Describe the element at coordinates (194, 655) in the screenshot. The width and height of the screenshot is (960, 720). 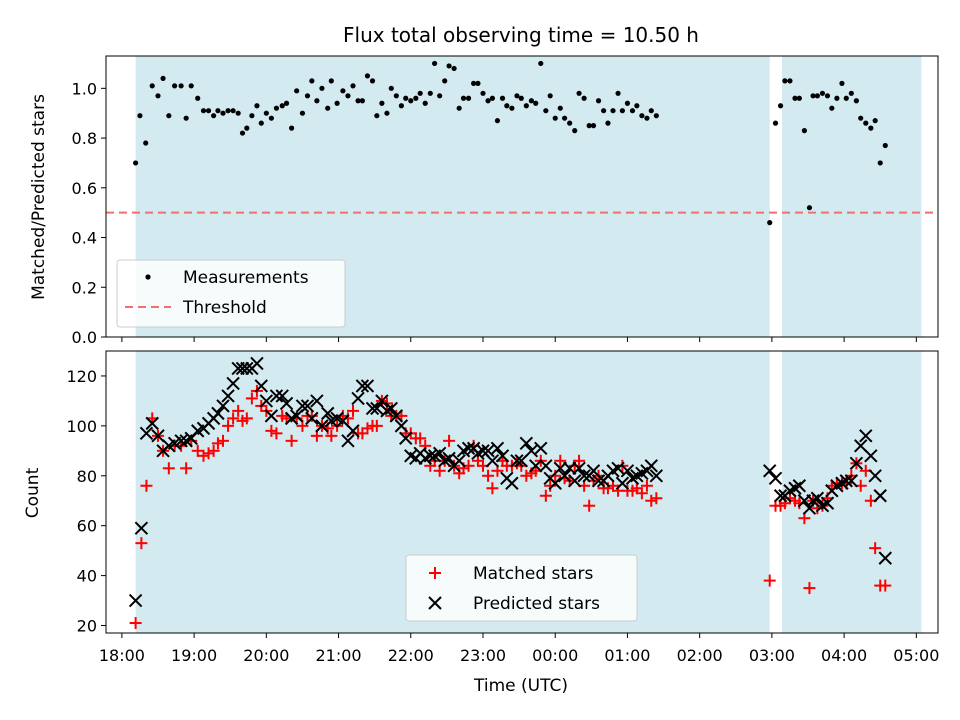
I see `x-tick-label: 19:00` at that location.